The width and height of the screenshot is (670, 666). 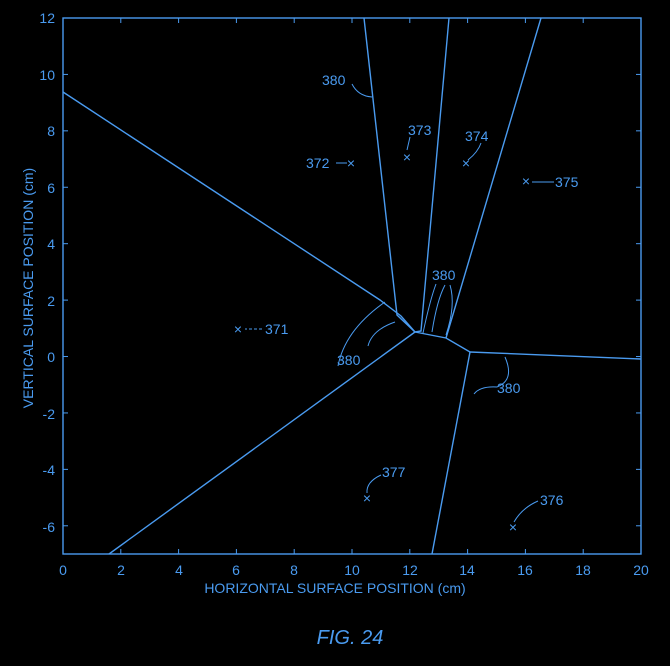 What do you see at coordinates (350, 638) in the screenshot?
I see `figure-caption: FIG. 24` at bounding box center [350, 638].